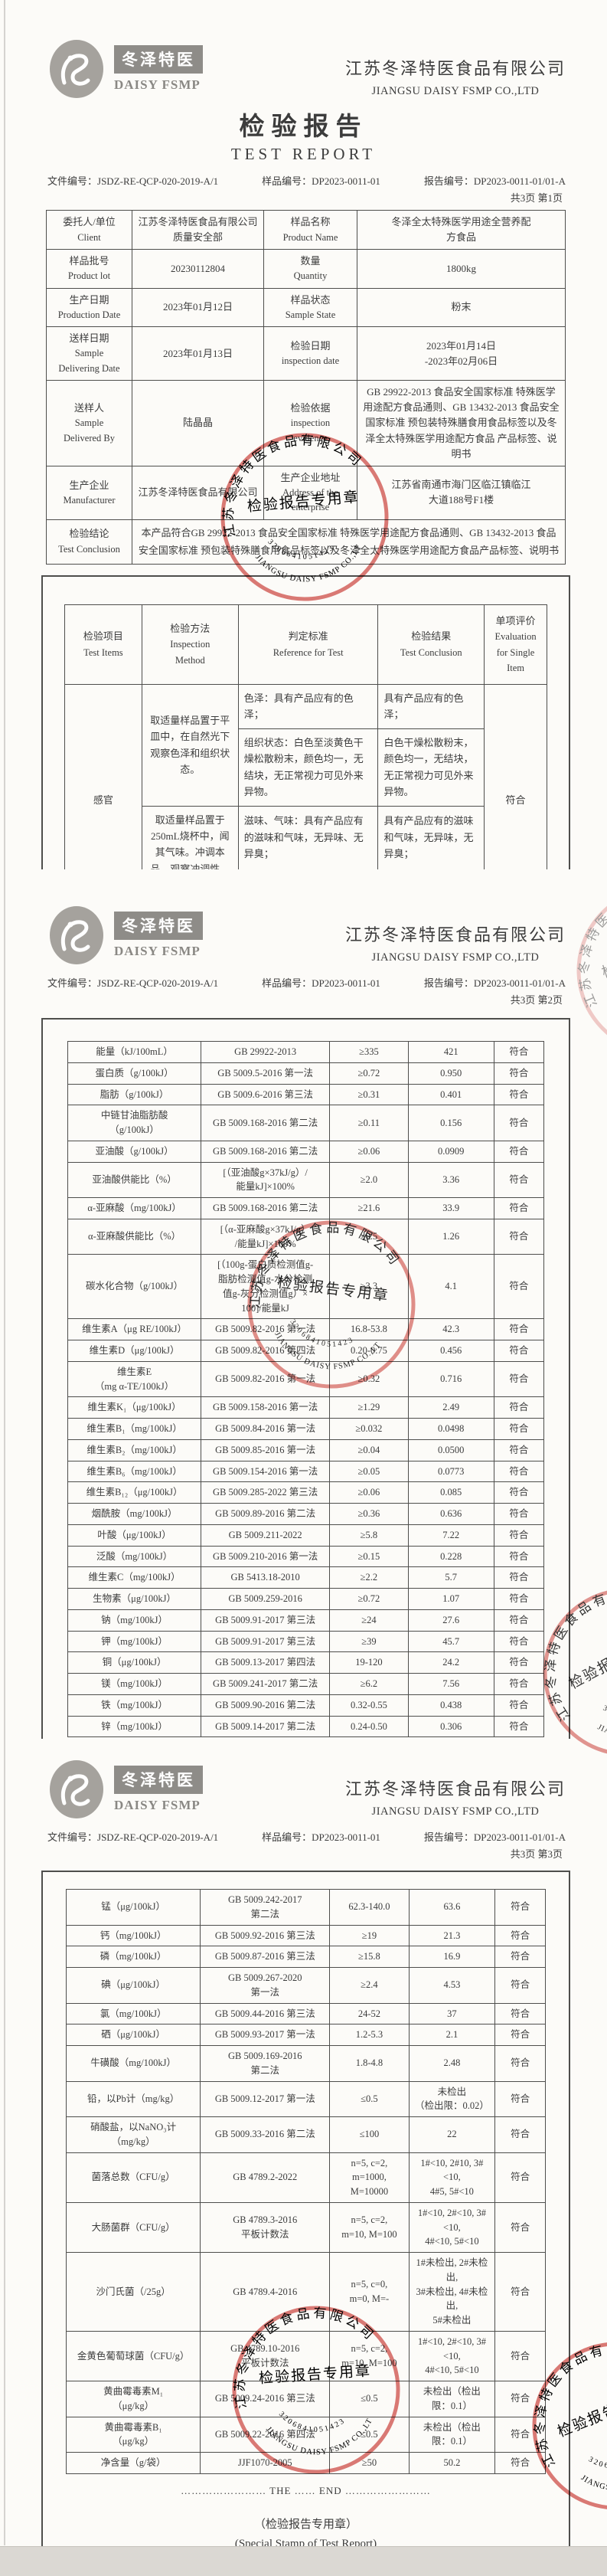  Describe the element at coordinates (266, 1577) in the screenshot. I see `test-method: GB 5413.18-2010` at that location.